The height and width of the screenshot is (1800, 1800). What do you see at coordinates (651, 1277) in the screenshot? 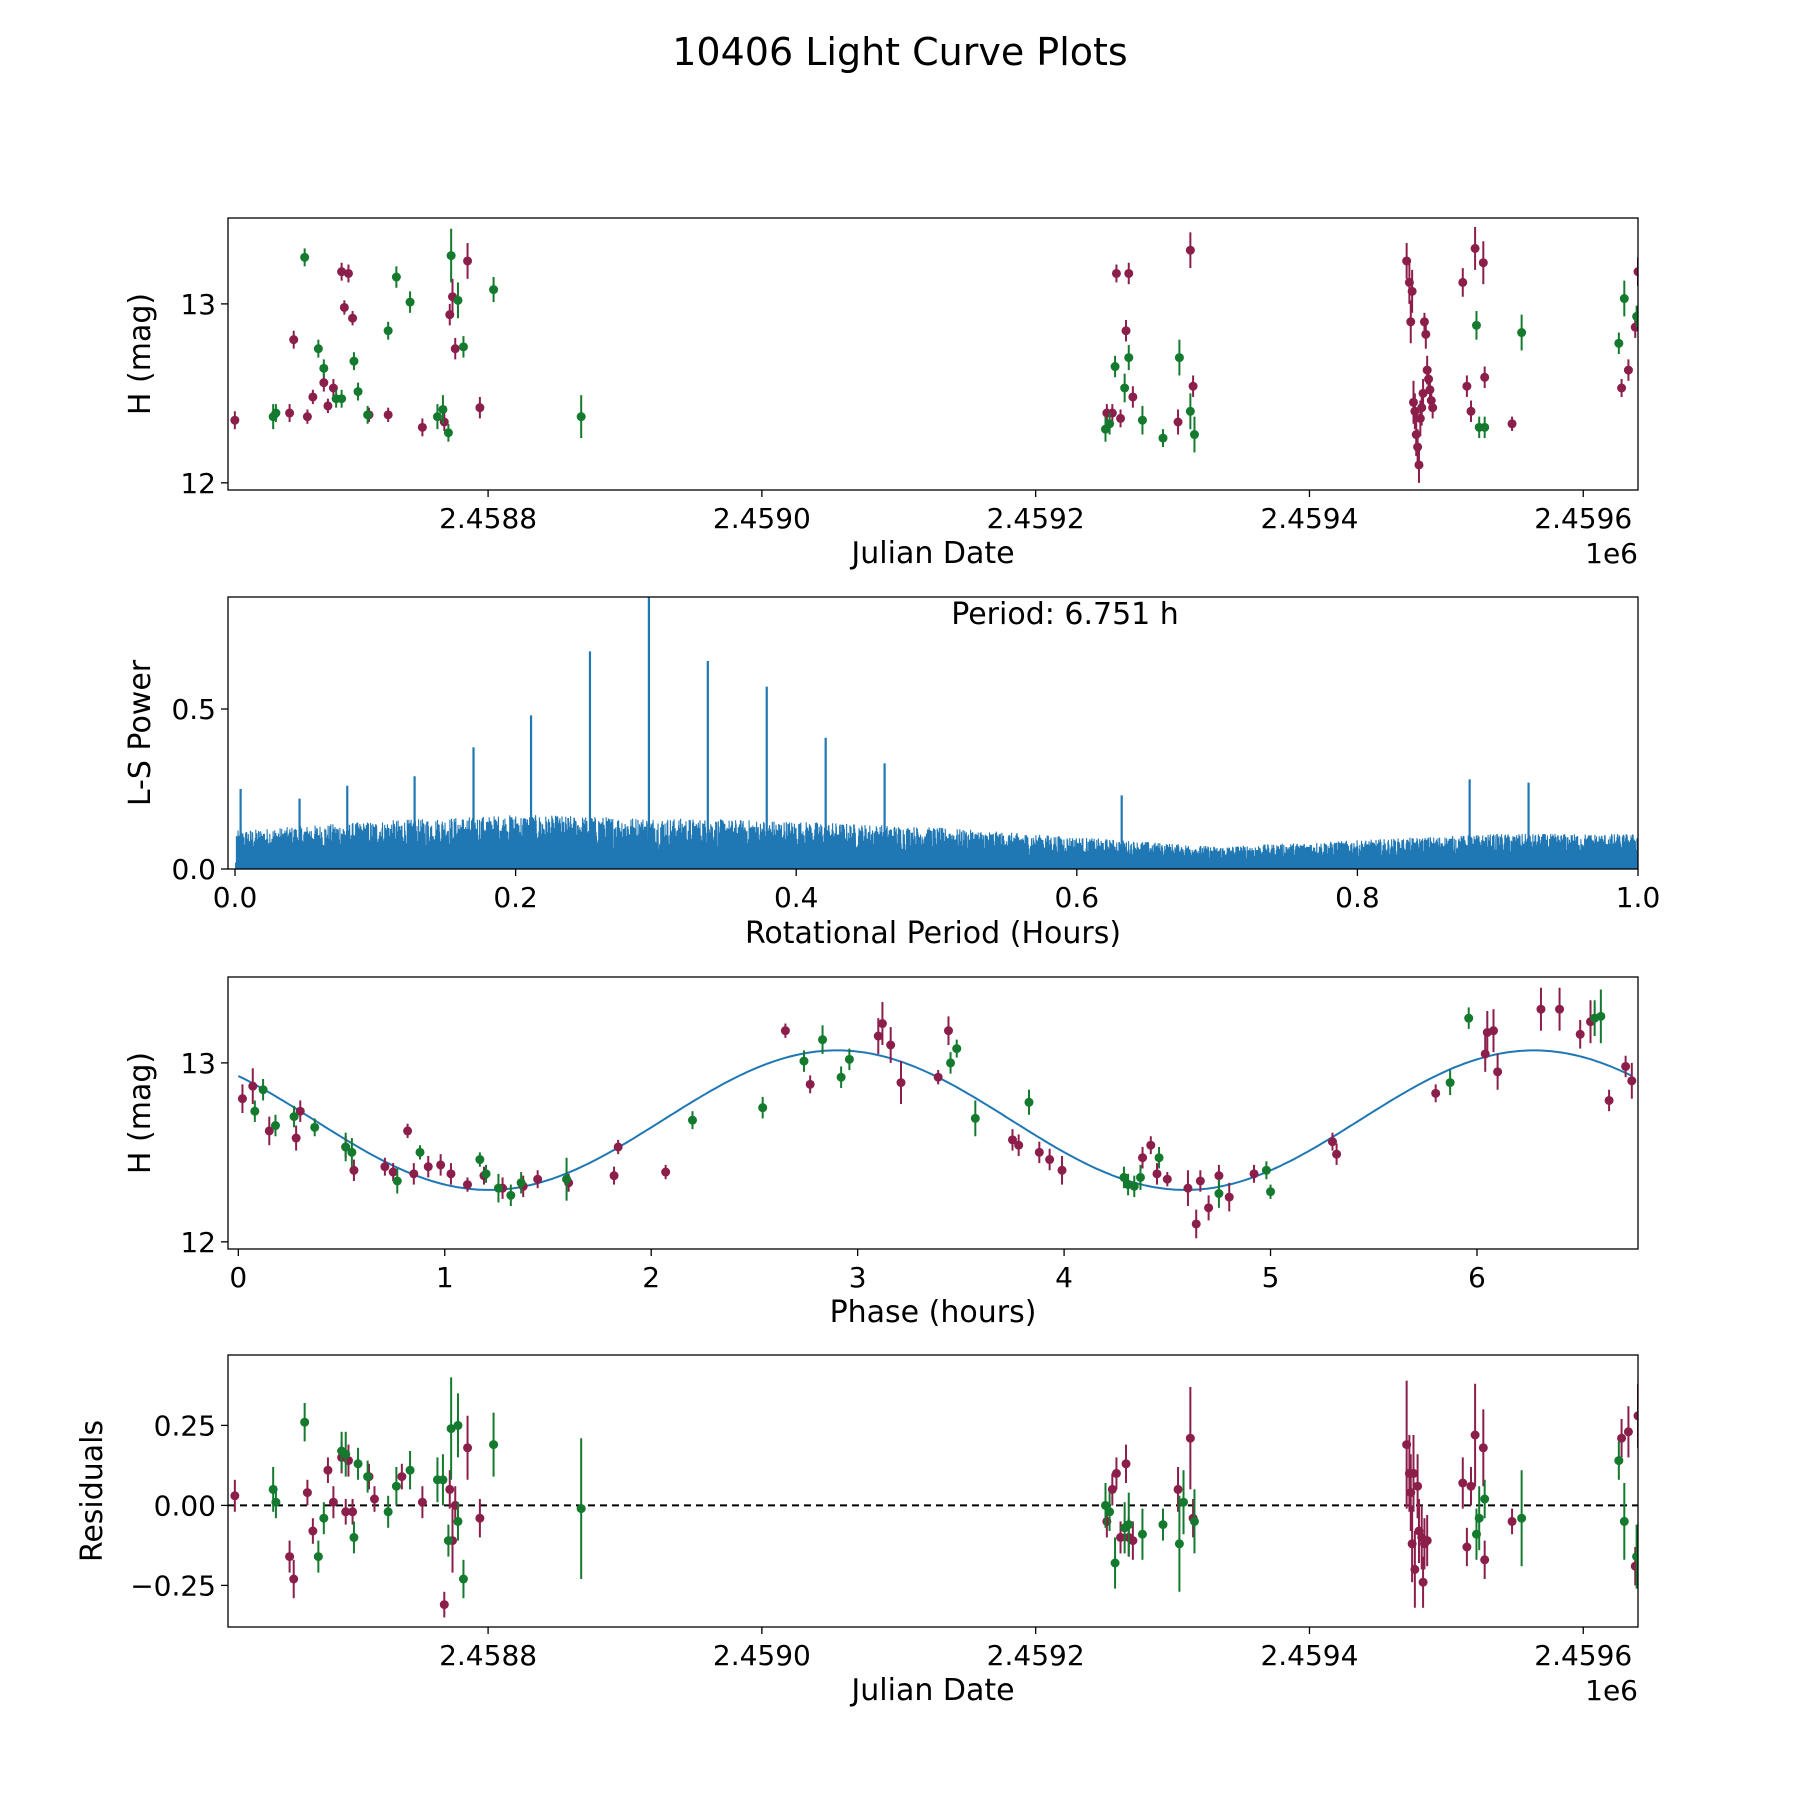
I see `x-tick-label: 2` at bounding box center [651, 1277].